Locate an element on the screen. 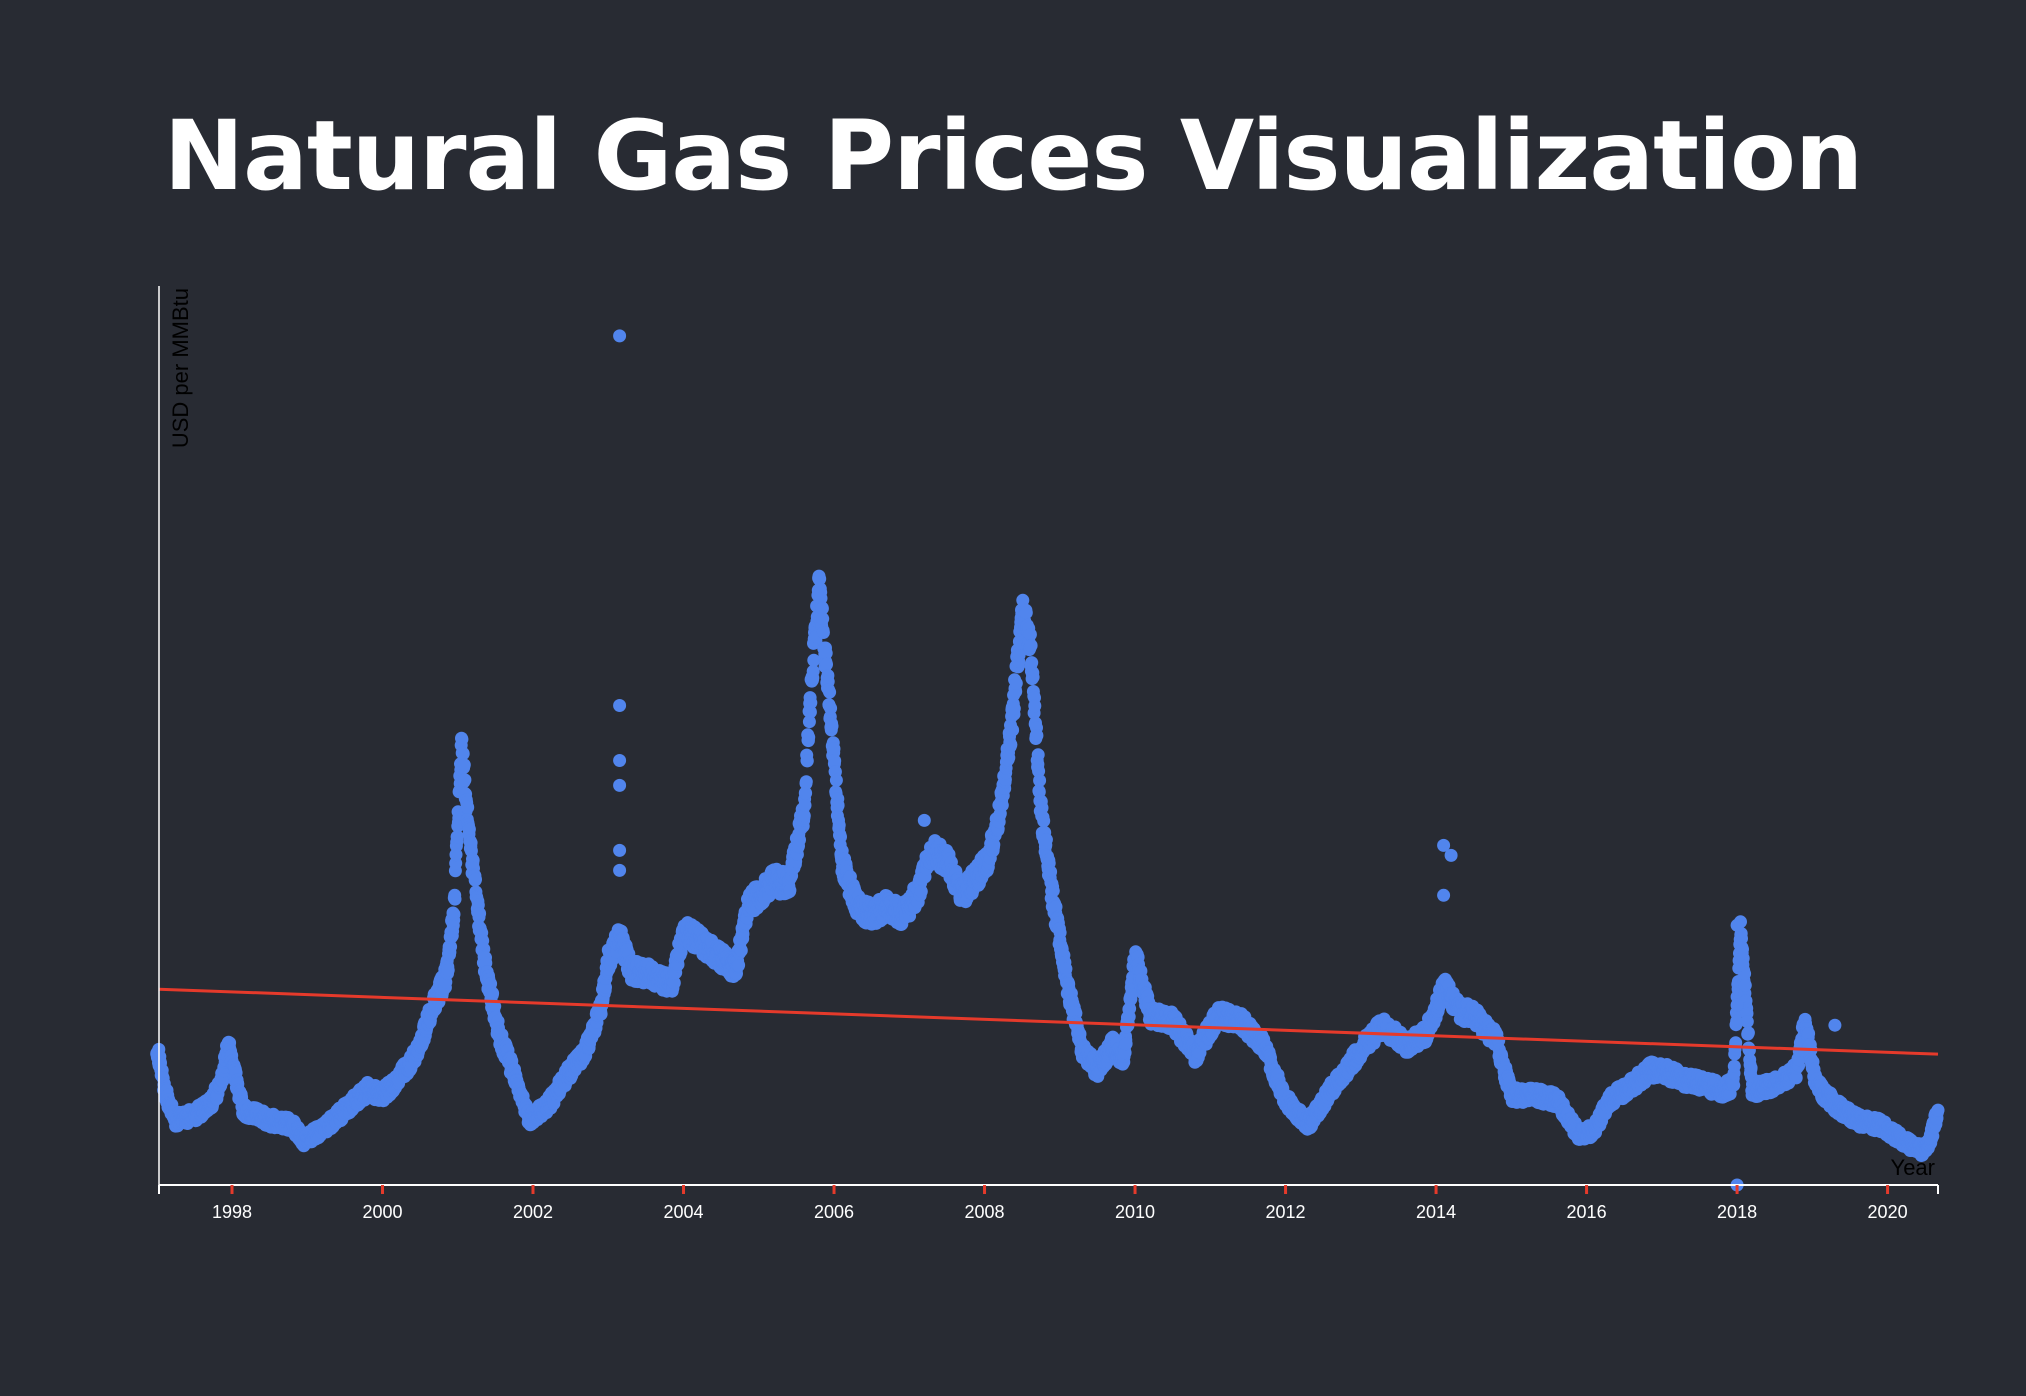 The height and width of the screenshot is (1396, 2026). page-title: Natural Gas Prices Visualization is located at coordinates (1013, 156).